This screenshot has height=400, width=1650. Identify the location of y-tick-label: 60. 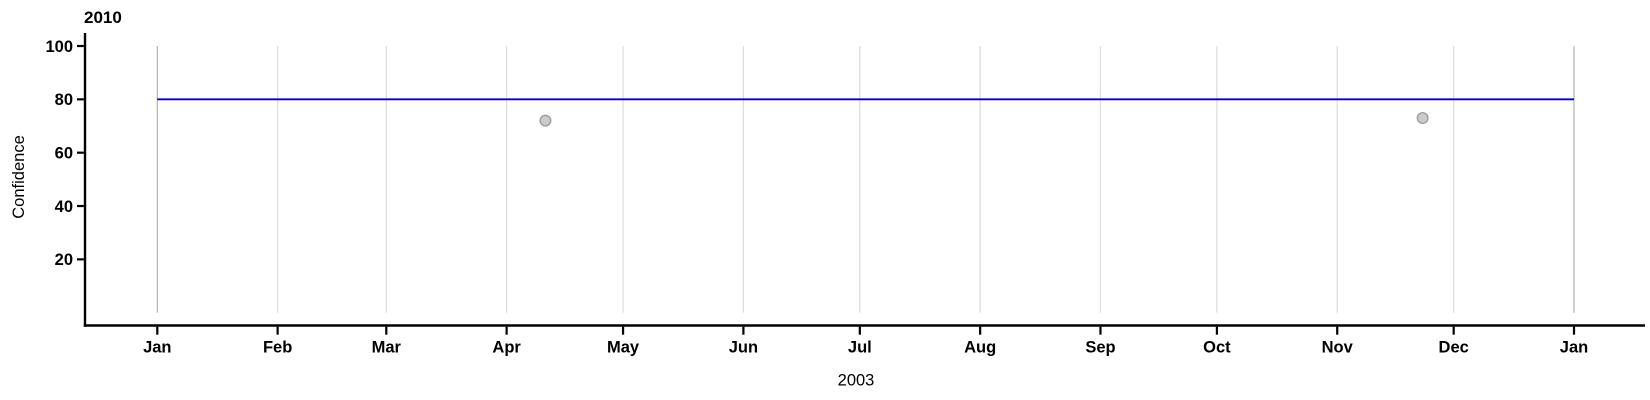
(64, 153).